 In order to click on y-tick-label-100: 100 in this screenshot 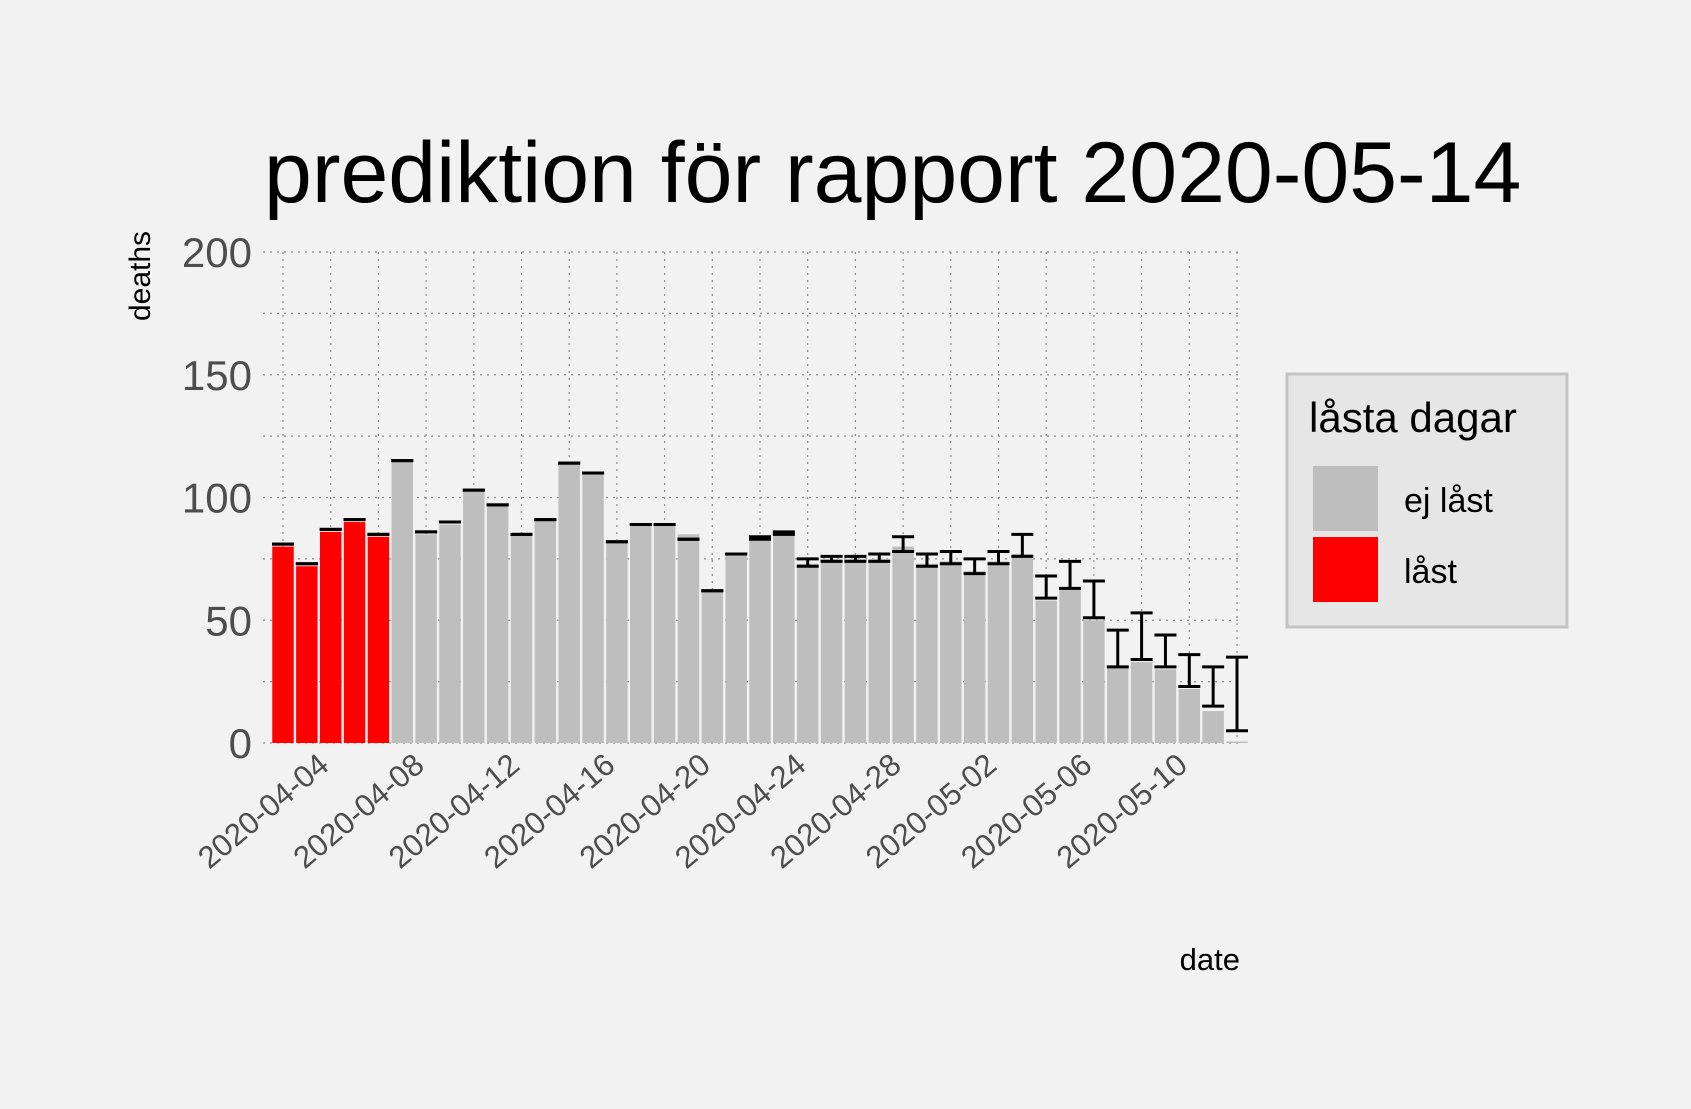, I will do `click(217, 498)`.